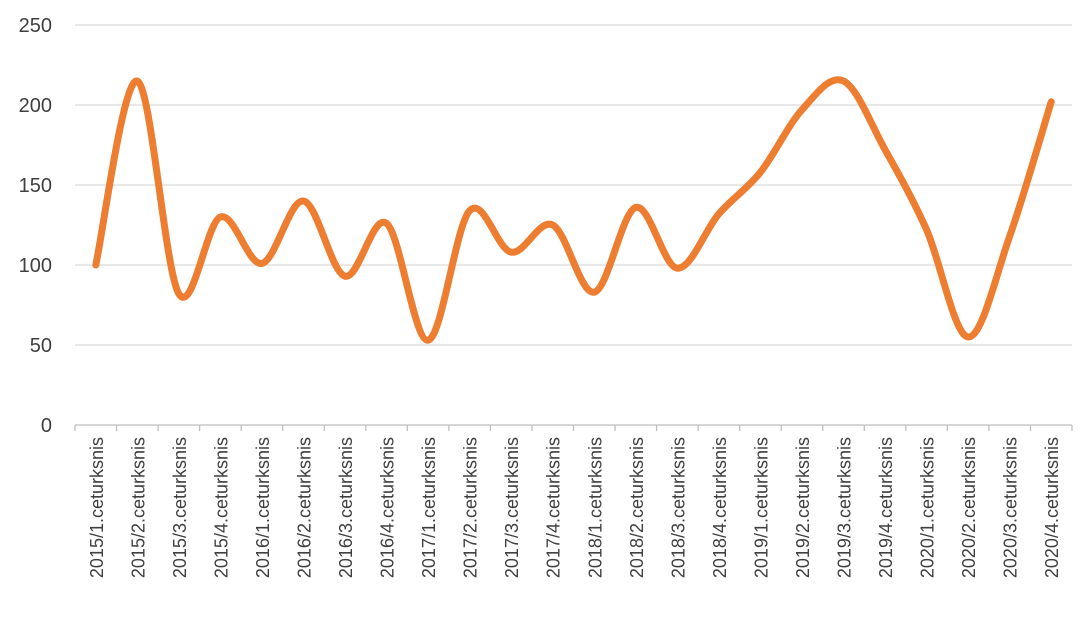 Image resolution: width=1092 pixels, height=637 pixels. What do you see at coordinates (969, 507) in the screenshot?
I see `x-tick-label: 2020/2.ceturksnis` at bounding box center [969, 507].